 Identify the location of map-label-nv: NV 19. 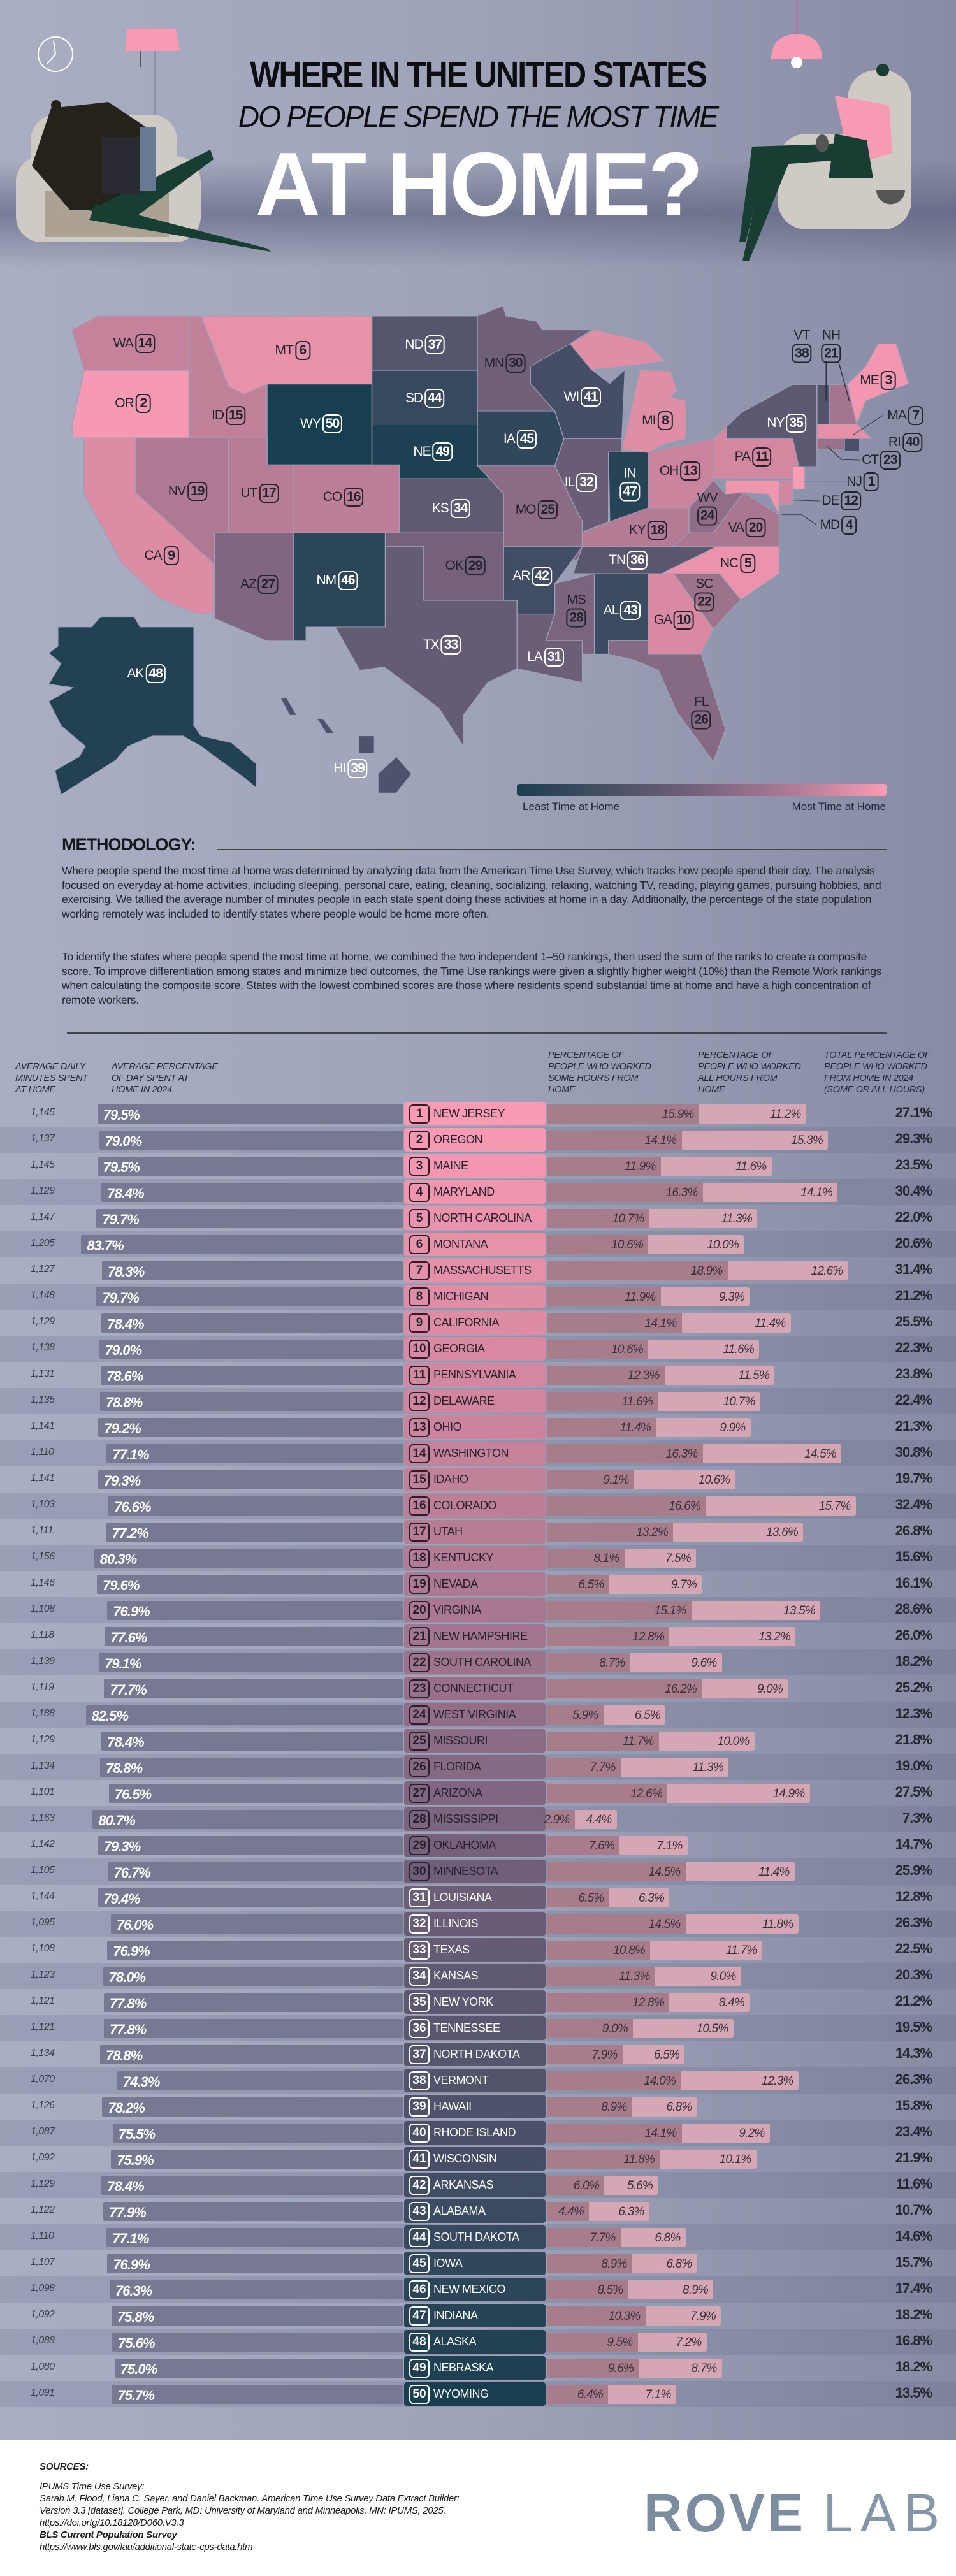
(188, 491).